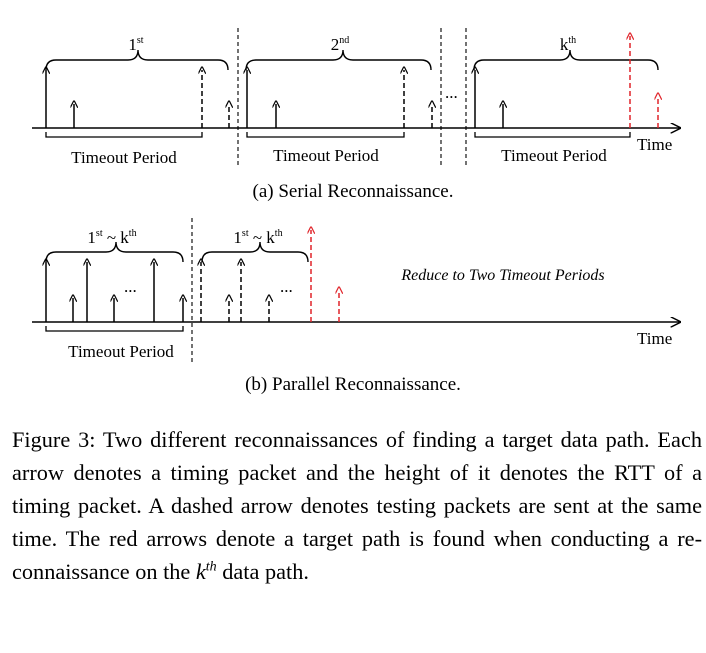 The height and width of the screenshot is (653, 706). I want to click on reduce-note: Reduce to Two Timeout Periods, so click(502, 275).